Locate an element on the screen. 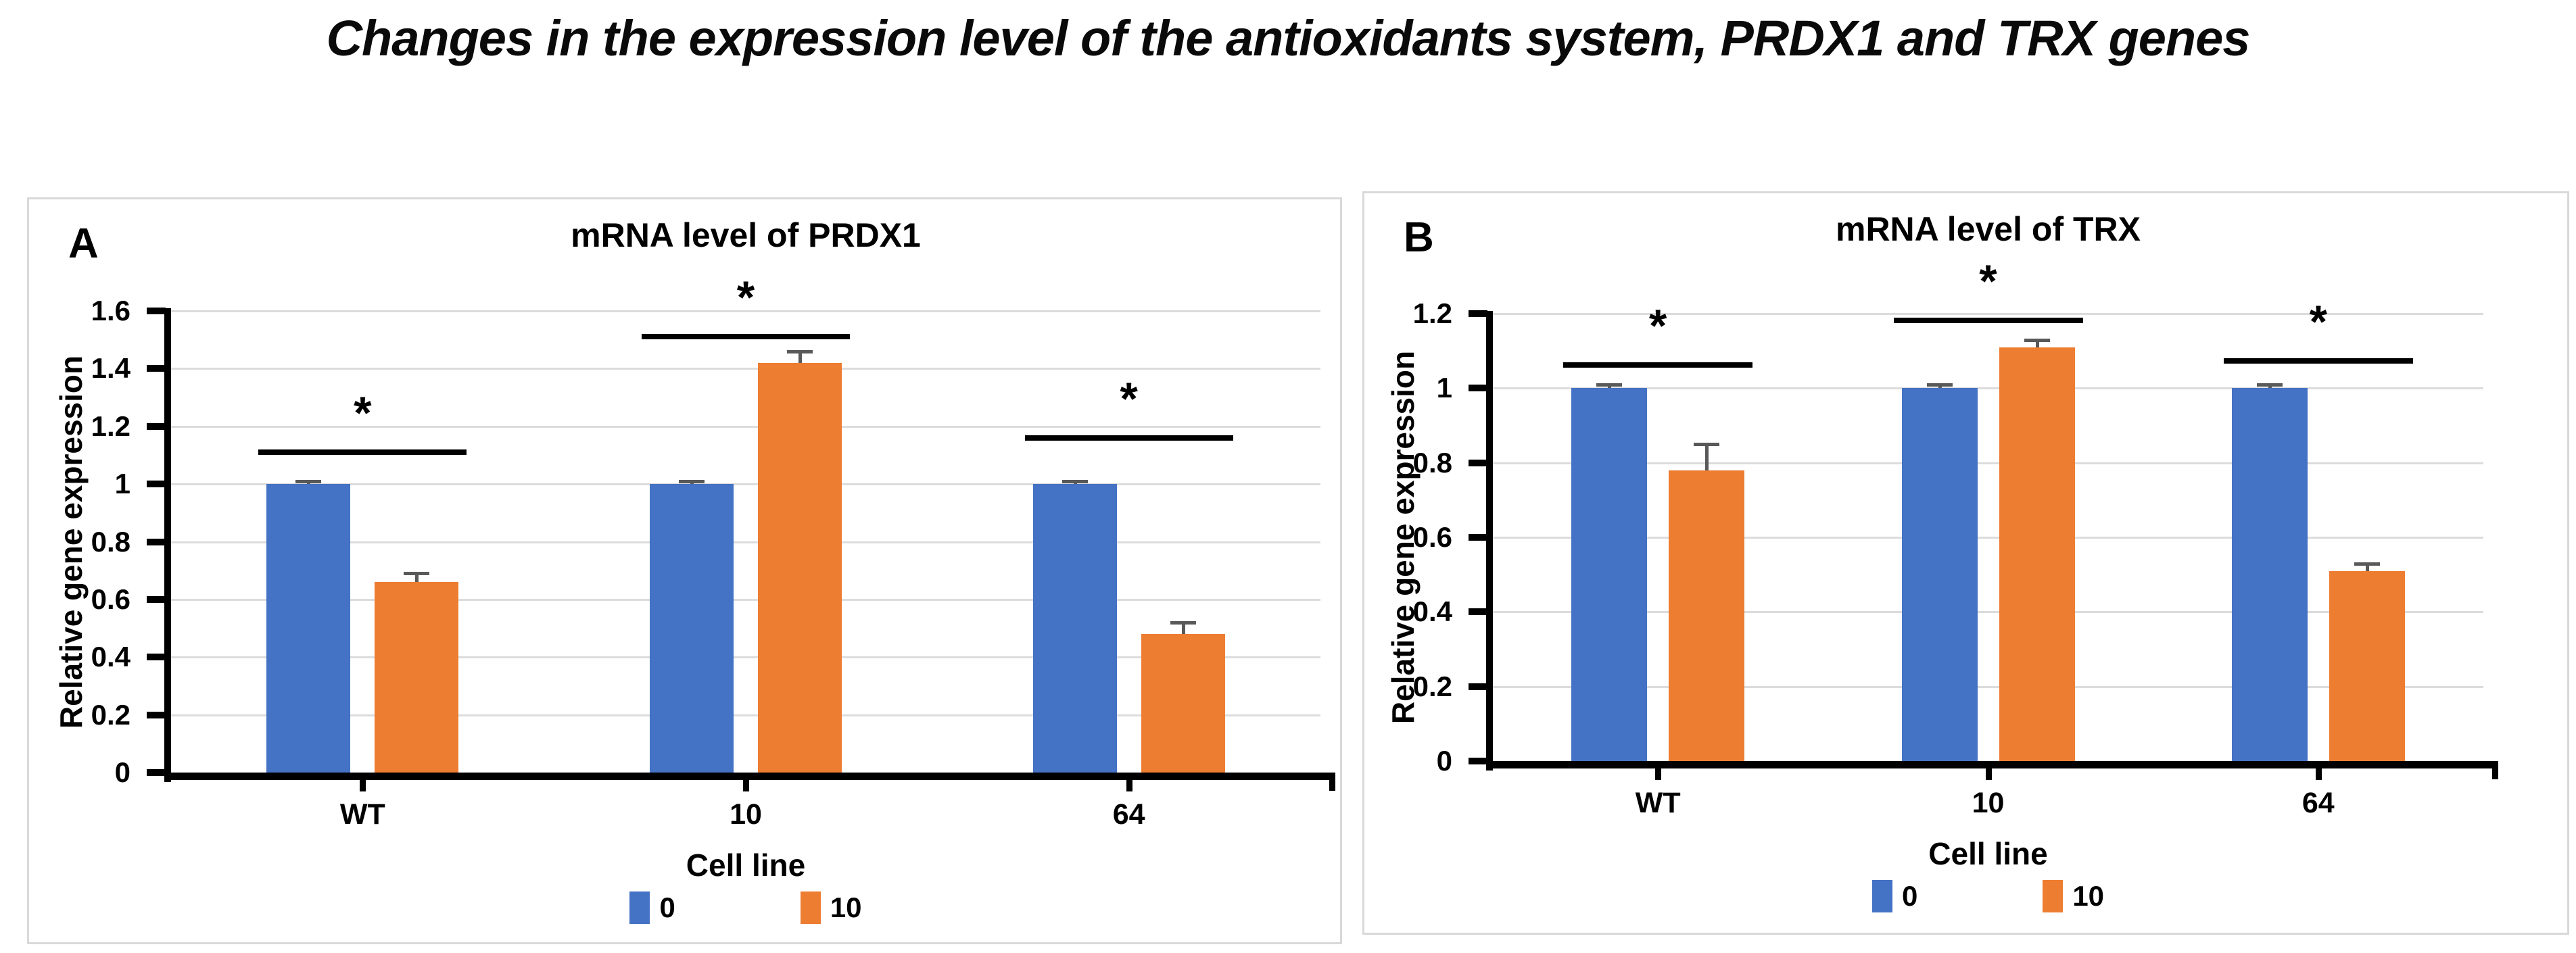 The width and height of the screenshot is (2576, 953). y-tick-label-0.6: 0.6 is located at coordinates (110, 599).